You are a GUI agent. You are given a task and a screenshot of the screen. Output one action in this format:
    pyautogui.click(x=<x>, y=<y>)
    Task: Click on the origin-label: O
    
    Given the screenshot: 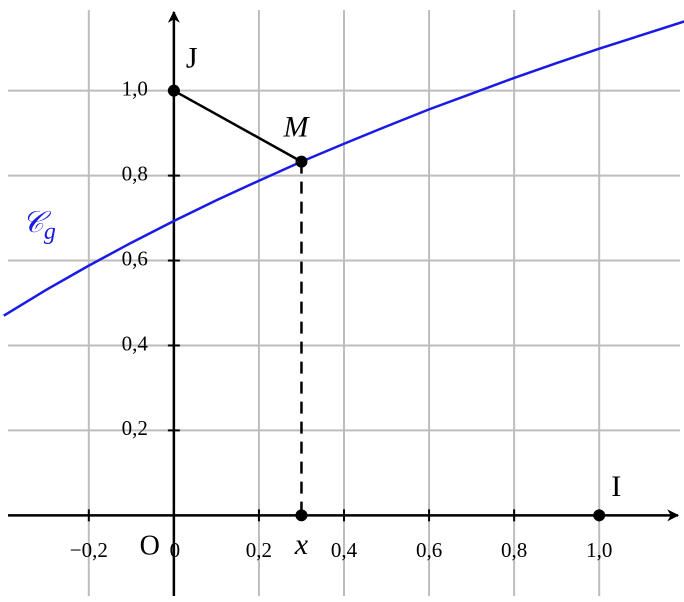 What is the action you would take?
    pyautogui.click(x=150, y=546)
    